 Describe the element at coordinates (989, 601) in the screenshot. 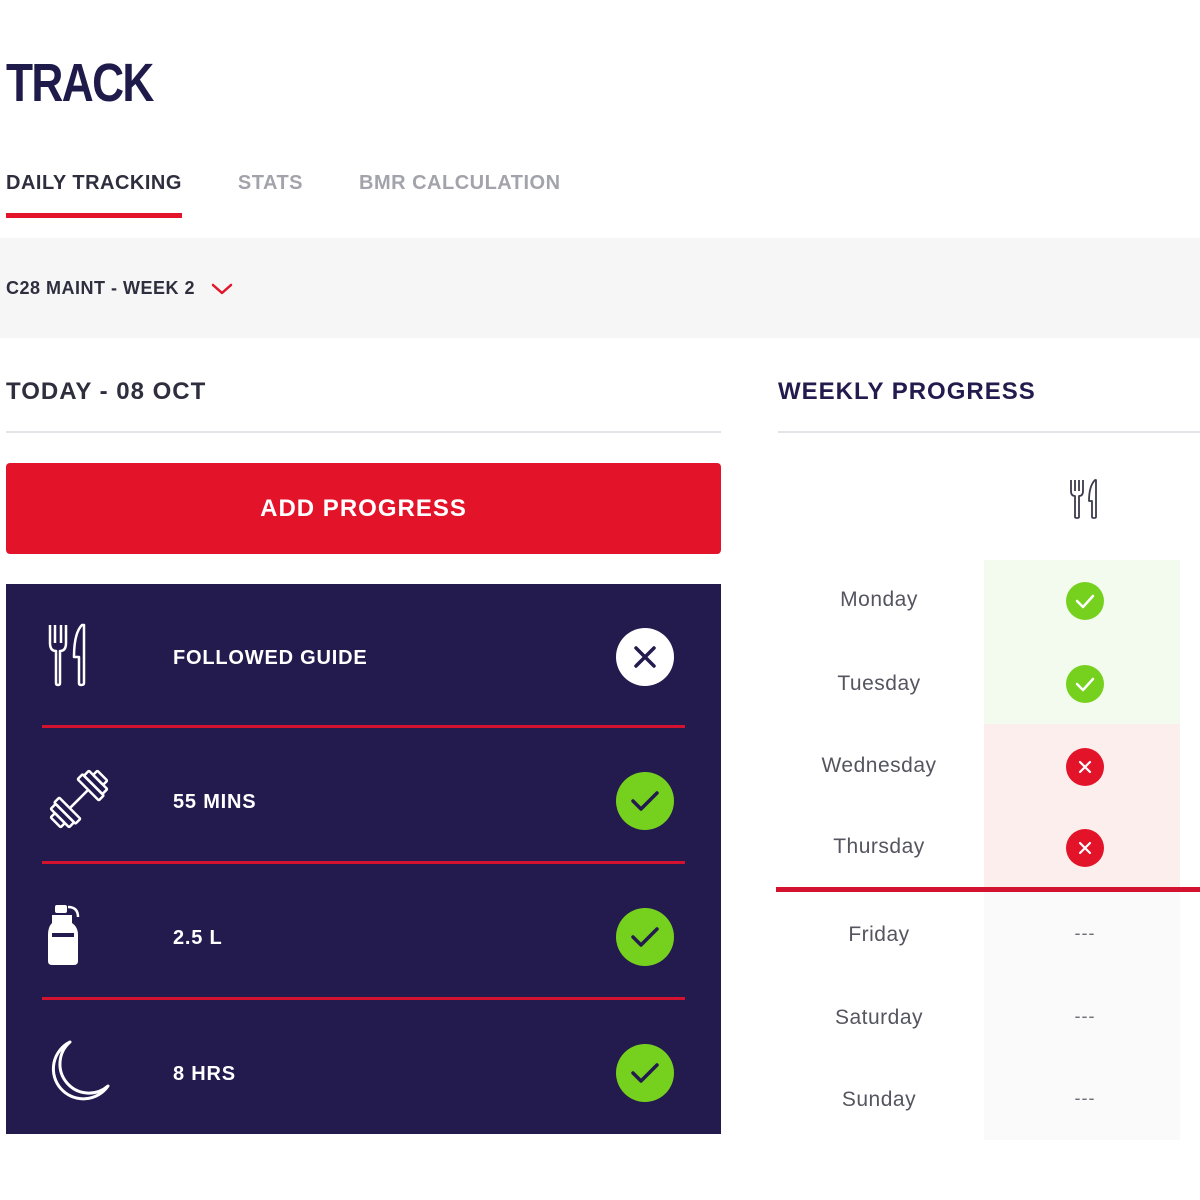

I see `weekly-row-monday: Monday` at that location.